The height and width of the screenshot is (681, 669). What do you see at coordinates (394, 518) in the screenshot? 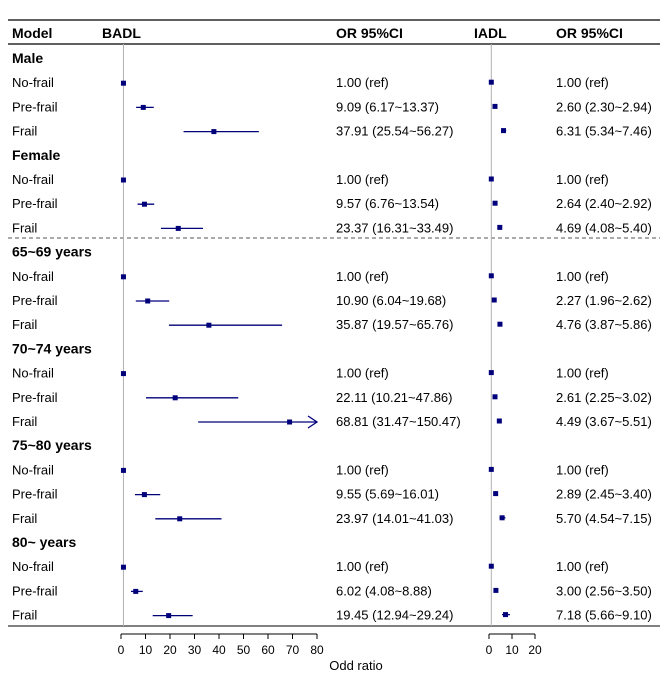
I see `badl-or-text: 23.97 (14.01~41.03)` at bounding box center [394, 518].